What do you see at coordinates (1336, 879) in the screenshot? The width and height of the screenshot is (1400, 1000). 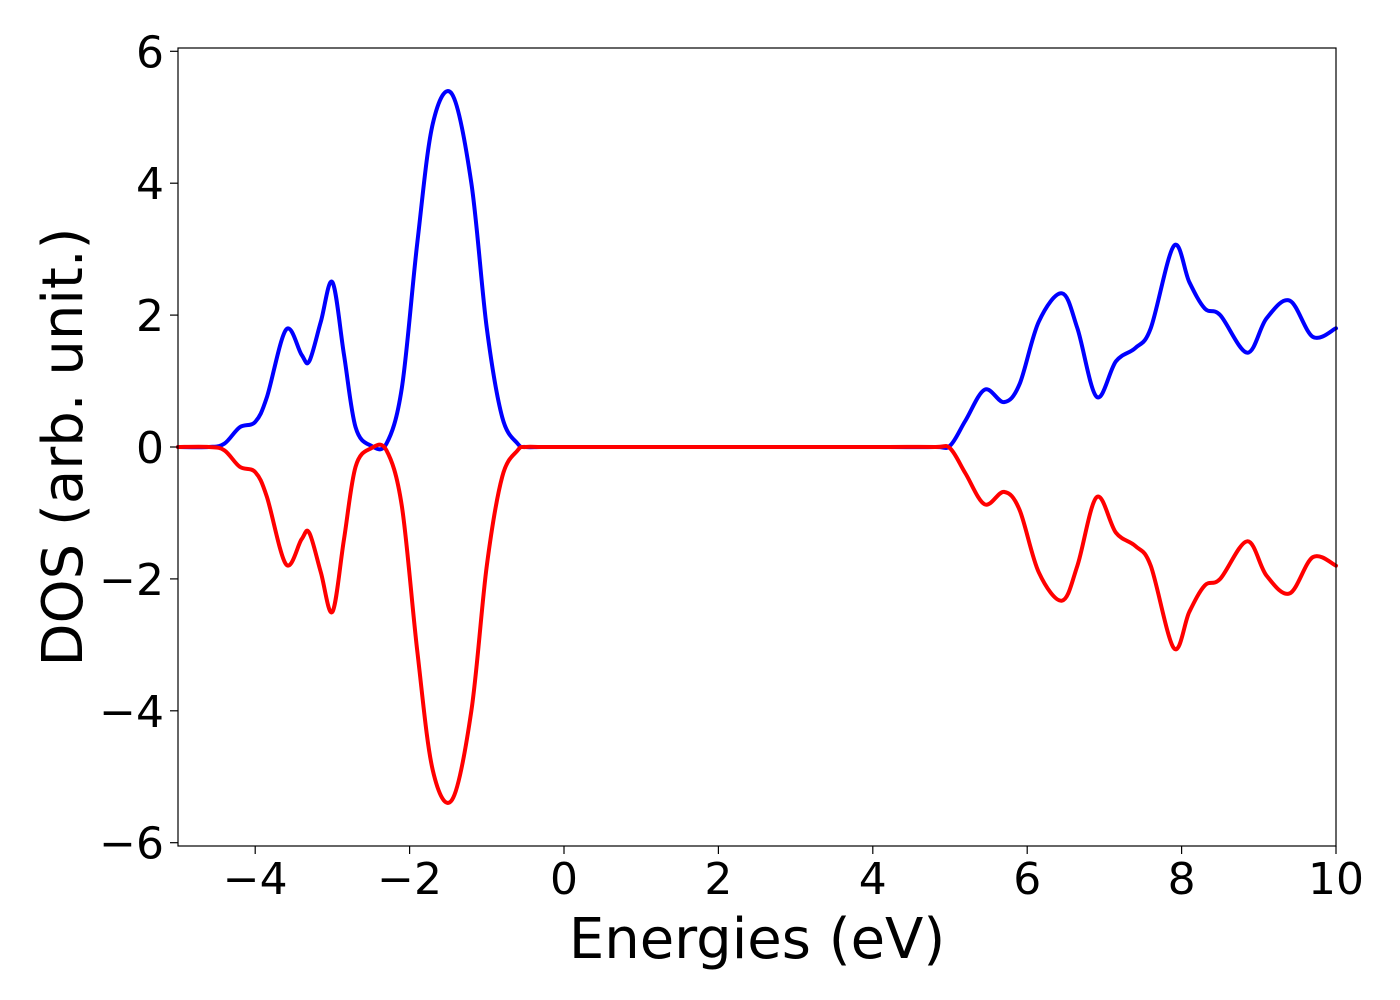 I see `x-tick-label: 10` at bounding box center [1336, 879].